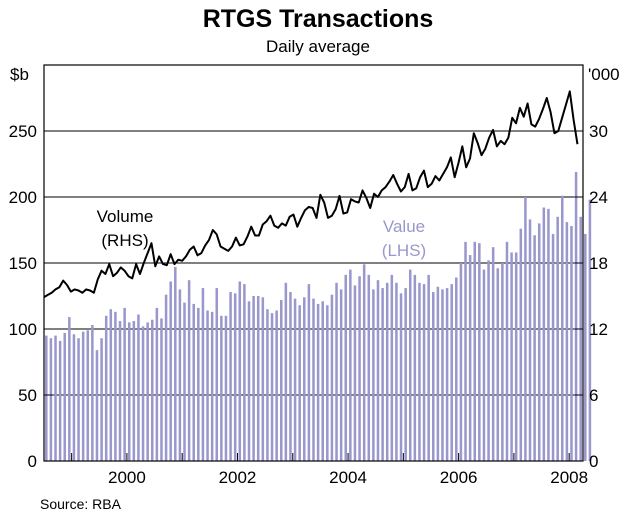 The width and height of the screenshot is (636, 516). What do you see at coordinates (23, 263) in the screenshot?
I see `left-tick-label: 150` at bounding box center [23, 263].